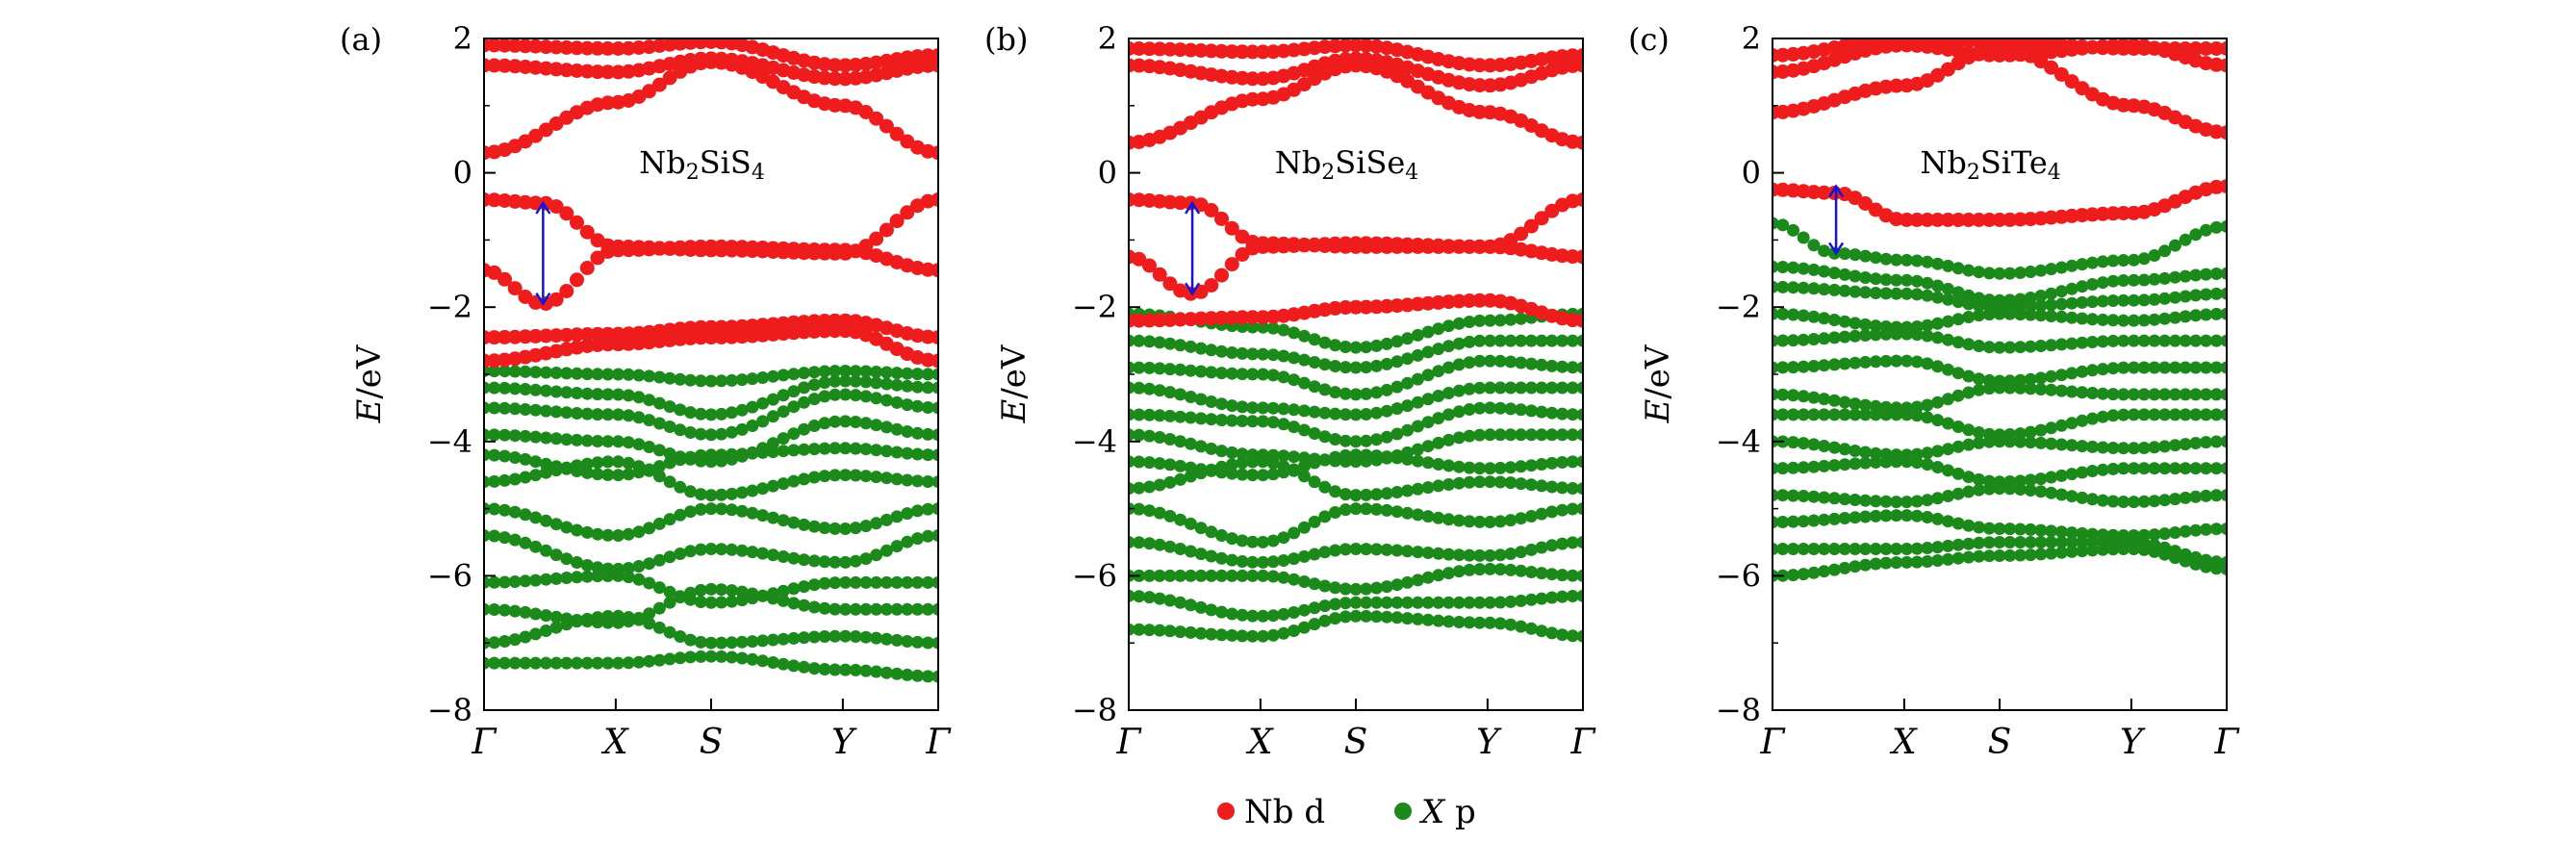  I want to click on y-tick-label: −8, so click(449, 710).